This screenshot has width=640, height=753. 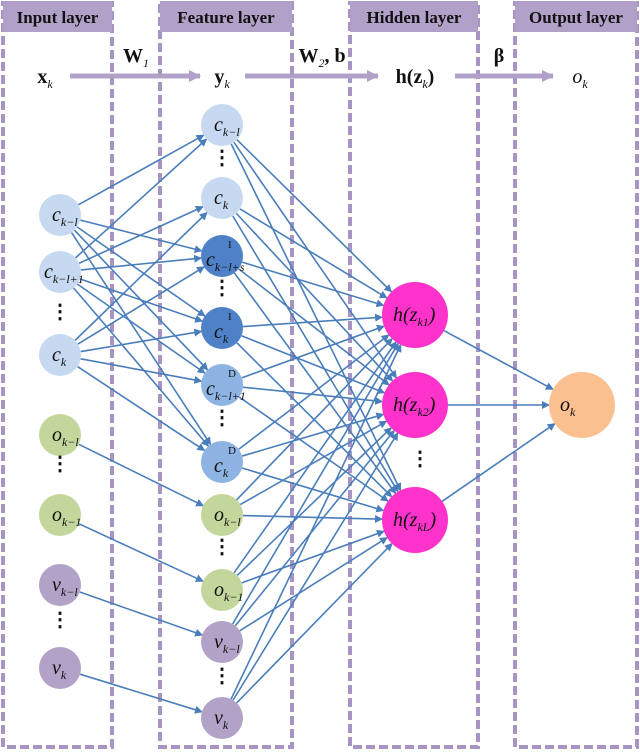 I want to click on node-f_c1: ck−l, so click(x=222, y=125).